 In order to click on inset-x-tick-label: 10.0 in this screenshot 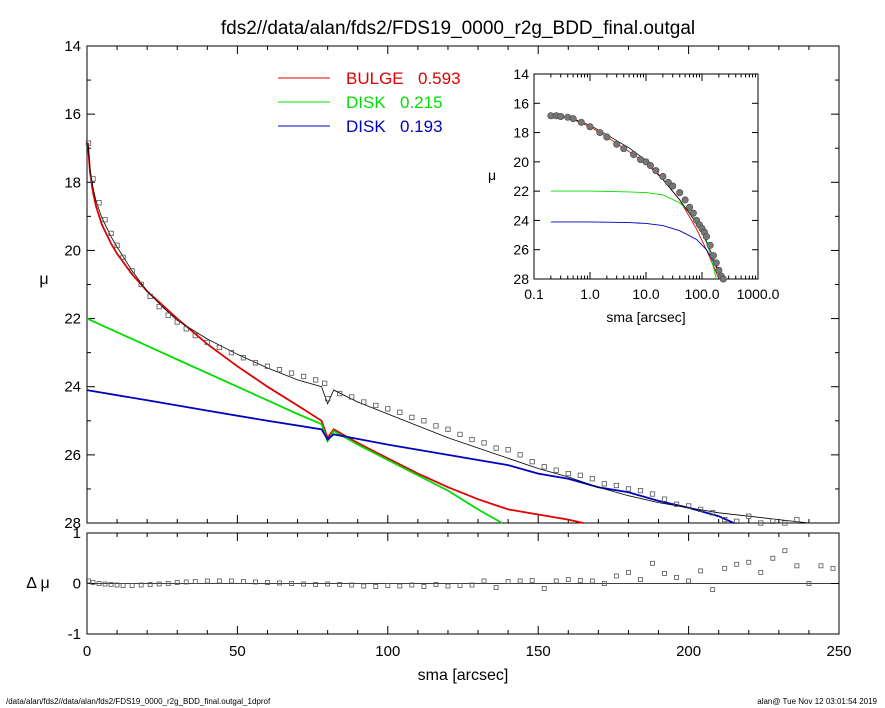, I will do `click(645, 294)`.